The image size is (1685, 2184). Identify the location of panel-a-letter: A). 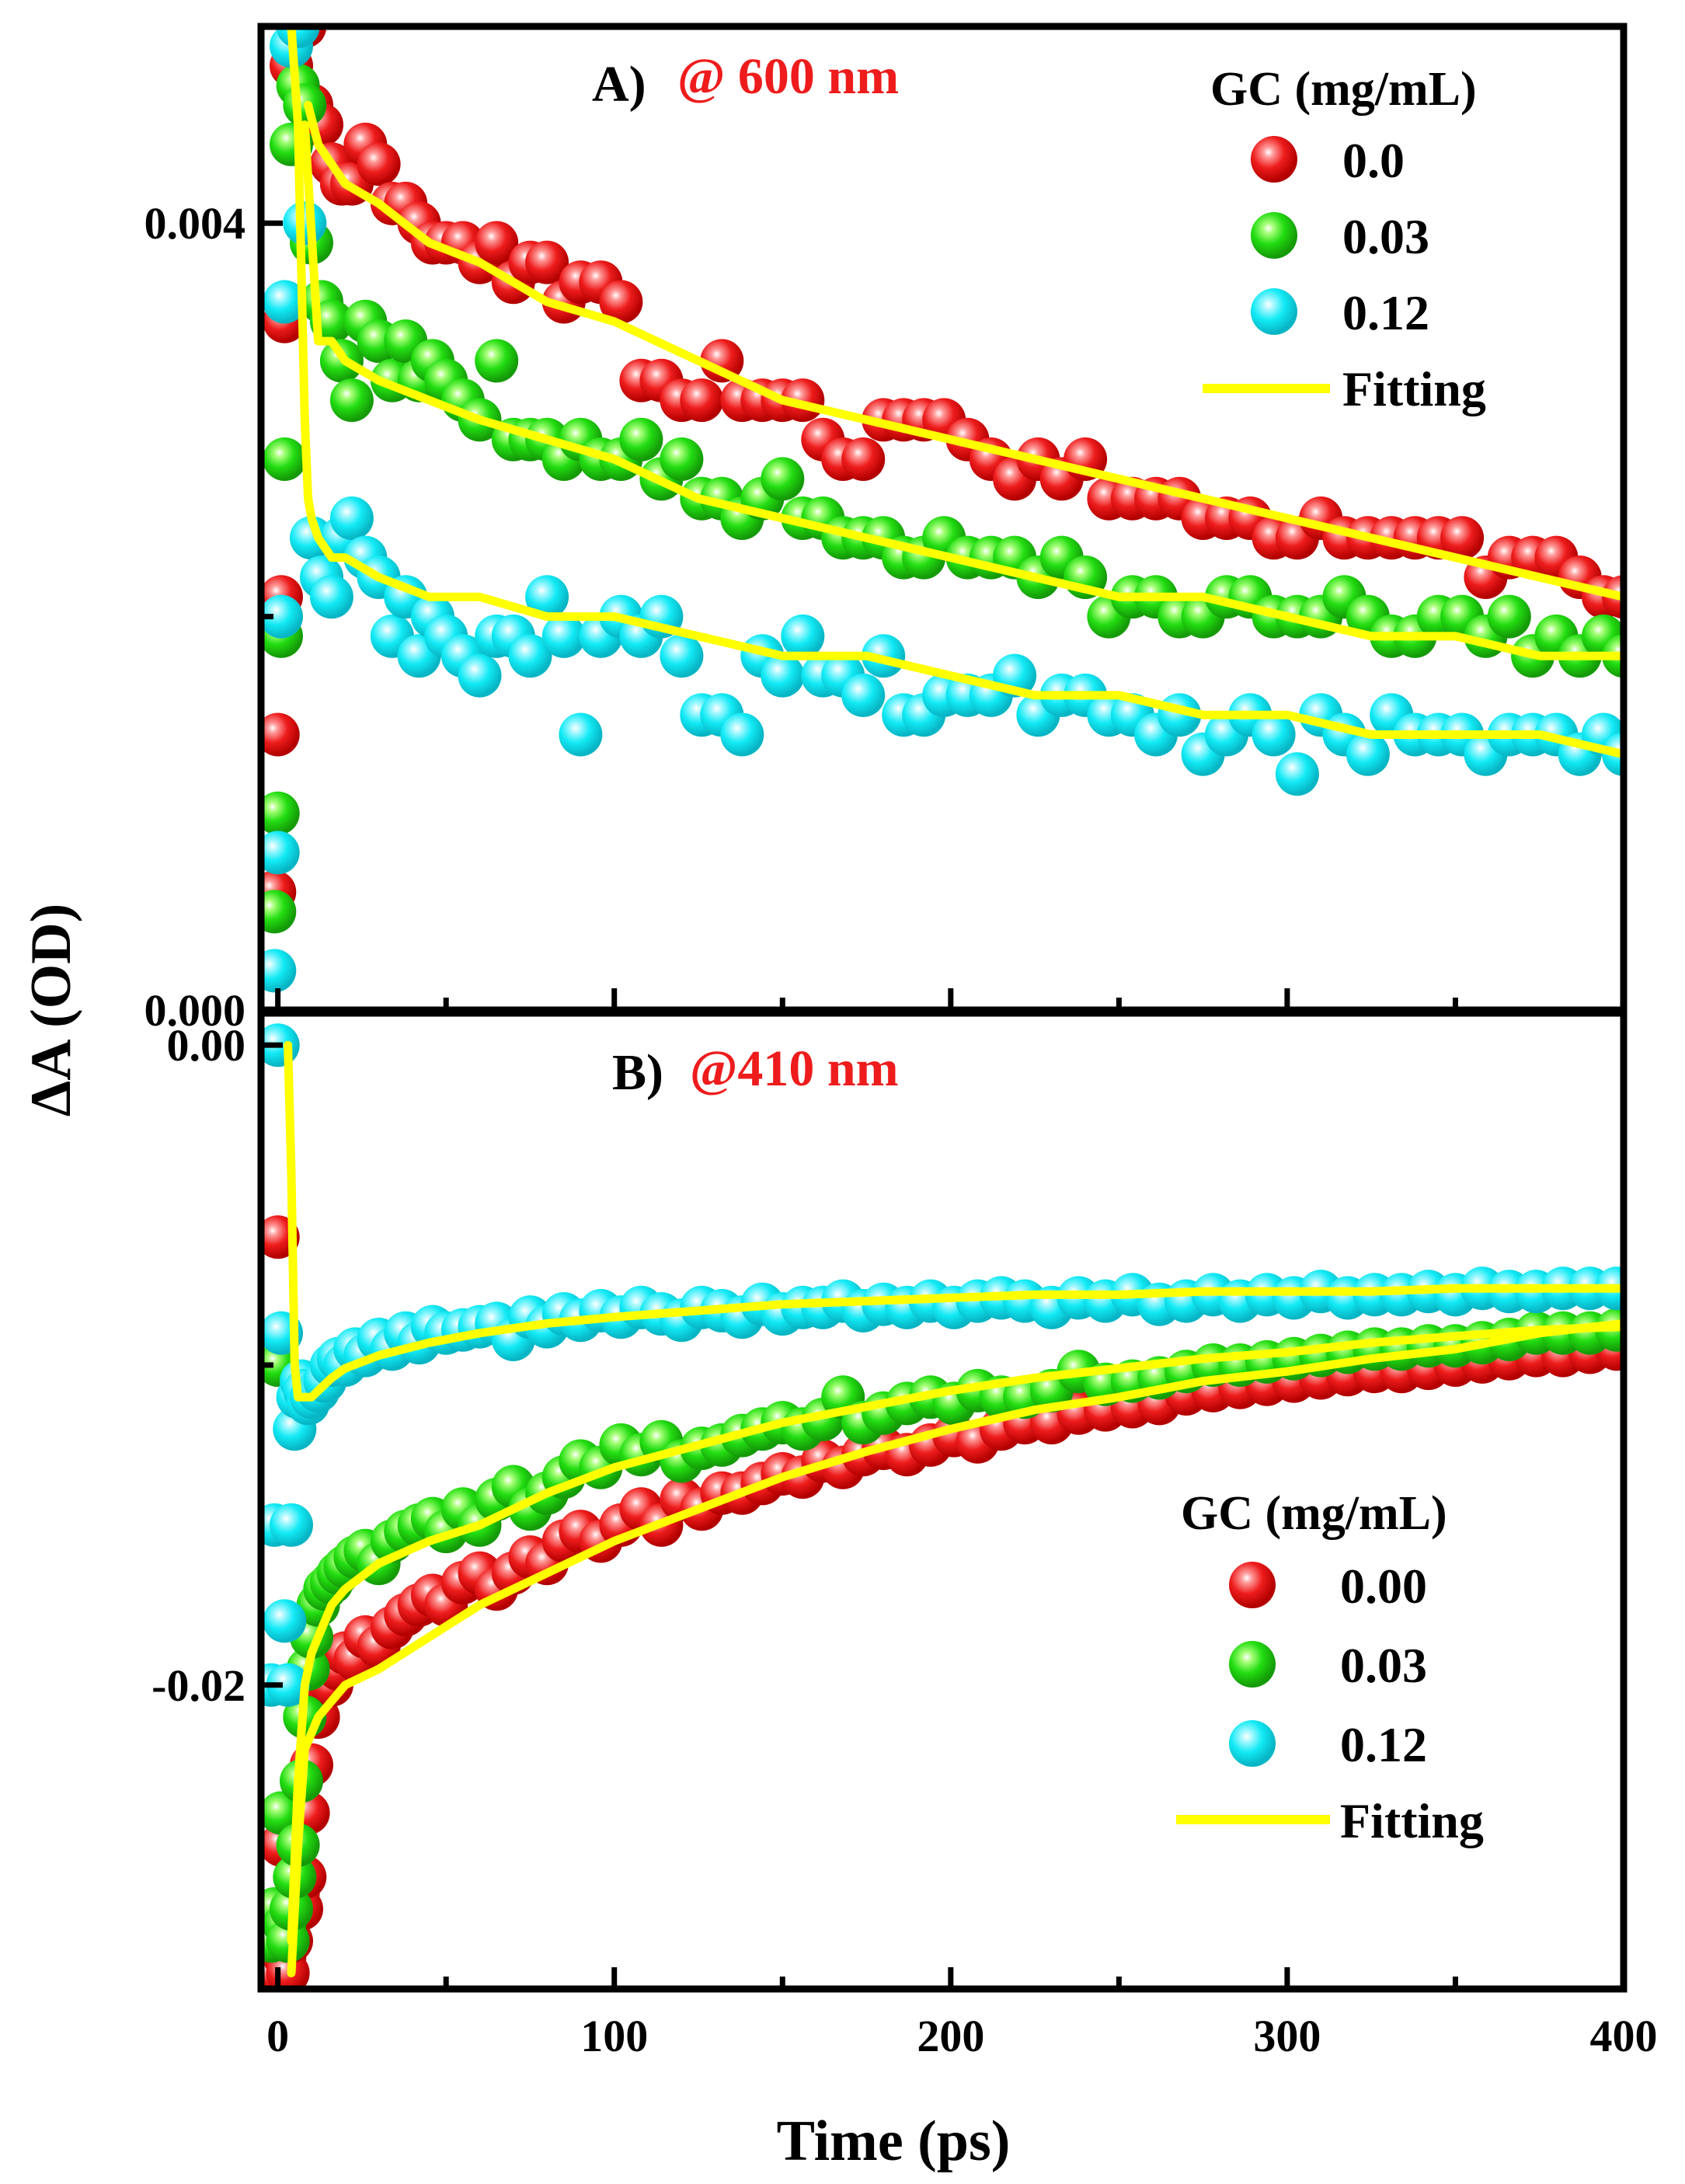
(619, 85).